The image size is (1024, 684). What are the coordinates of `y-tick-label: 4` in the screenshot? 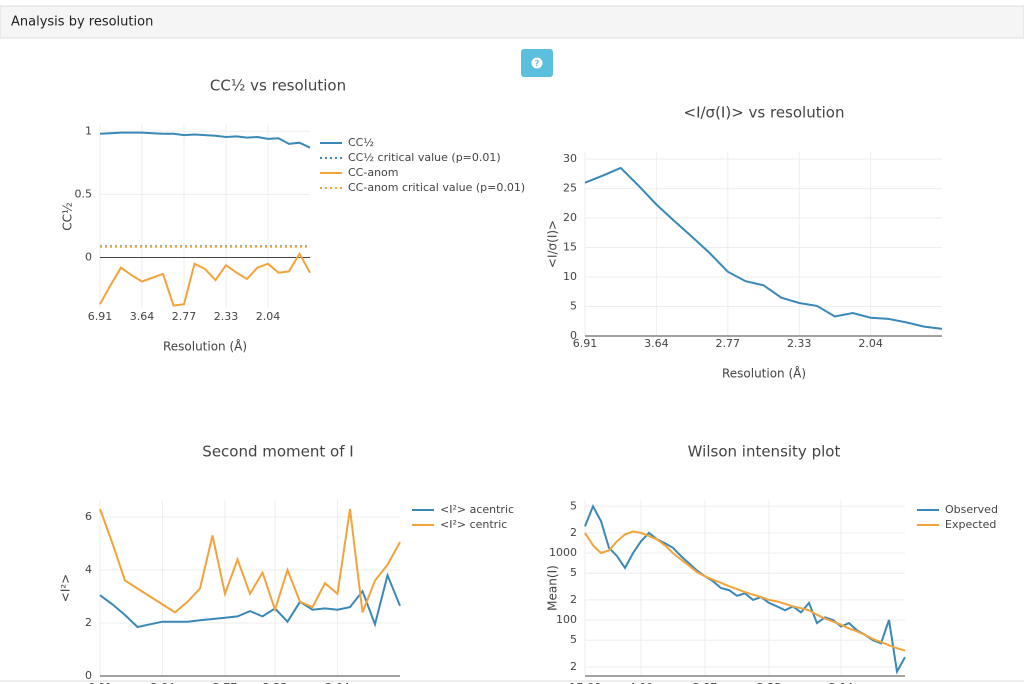 It's located at (88, 569).